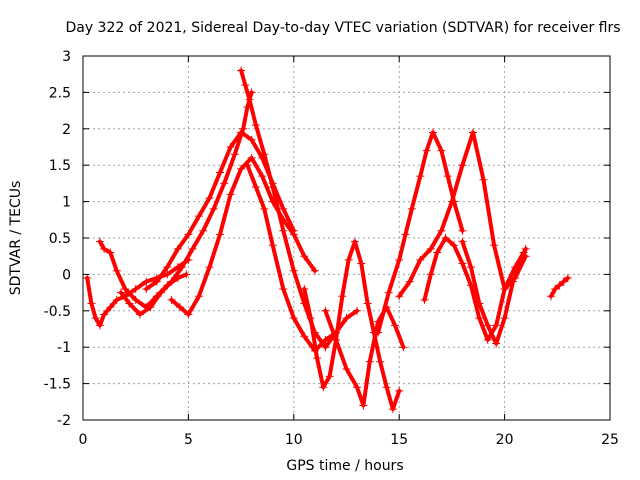  Describe the element at coordinates (57, 385) in the screenshot. I see `y-tick-label: -1.5` at that location.